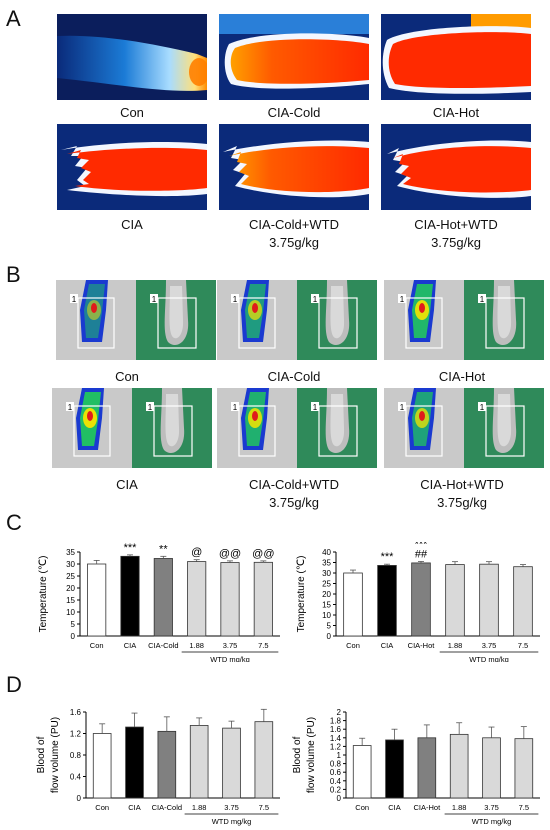  Describe the element at coordinates (326, 573) in the screenshot. I see `y-tick-label: 30` at that location.